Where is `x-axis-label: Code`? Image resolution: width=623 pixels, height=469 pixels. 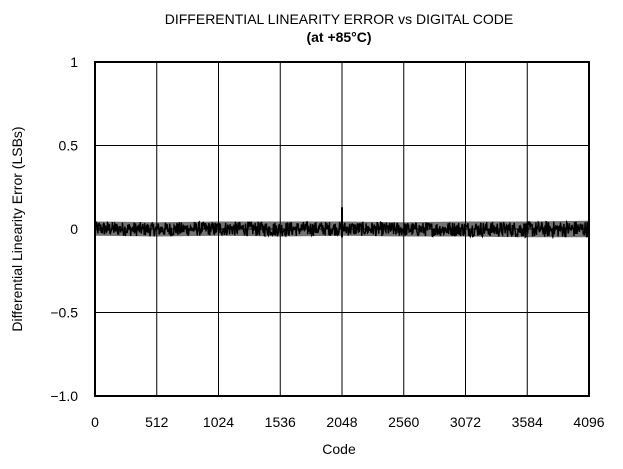 x-axis-label: Code is located at coordinates (339, 449).